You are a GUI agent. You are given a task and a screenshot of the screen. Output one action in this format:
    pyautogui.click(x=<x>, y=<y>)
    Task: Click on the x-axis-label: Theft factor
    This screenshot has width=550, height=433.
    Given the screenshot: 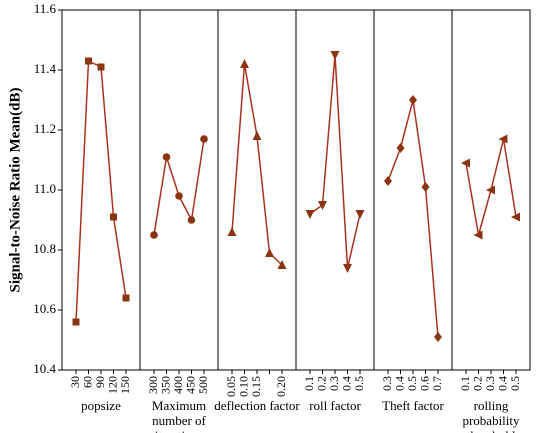 What is the action you would take?
    pyautogui.click(x=413, y=405)
    